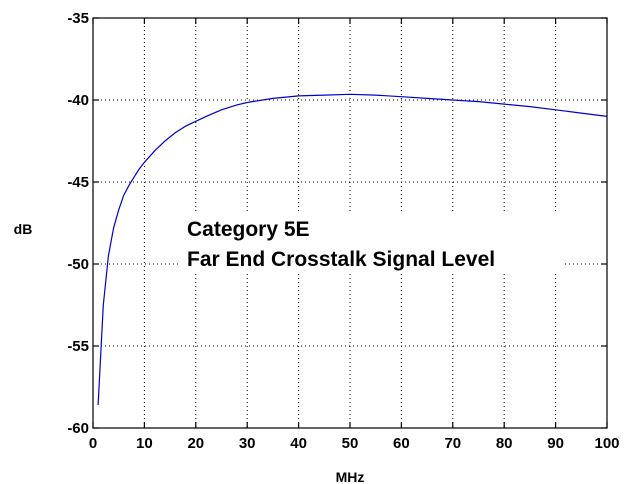 Image resolution: width=628 pixels, height=484 pixels. Describe the element at coordinates (248, 229) in the screenshot. I see `annotation-line-1: Category 5E` at that location.